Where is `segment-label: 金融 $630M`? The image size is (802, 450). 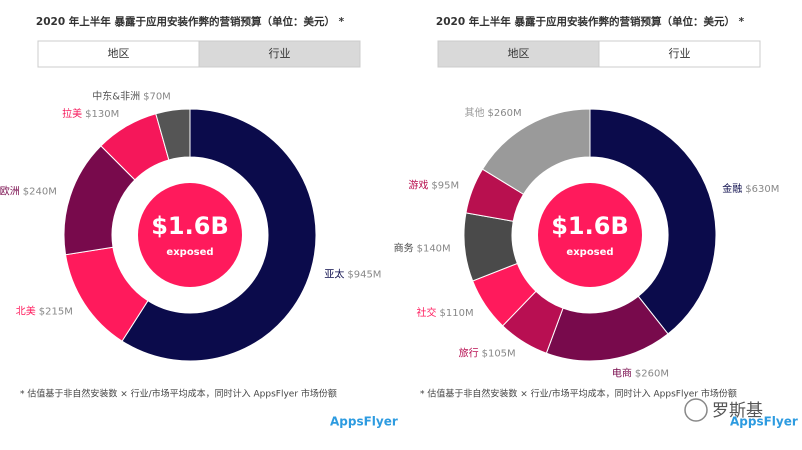 segment-label: 金融 $630M is located at coordinates (750, 188).